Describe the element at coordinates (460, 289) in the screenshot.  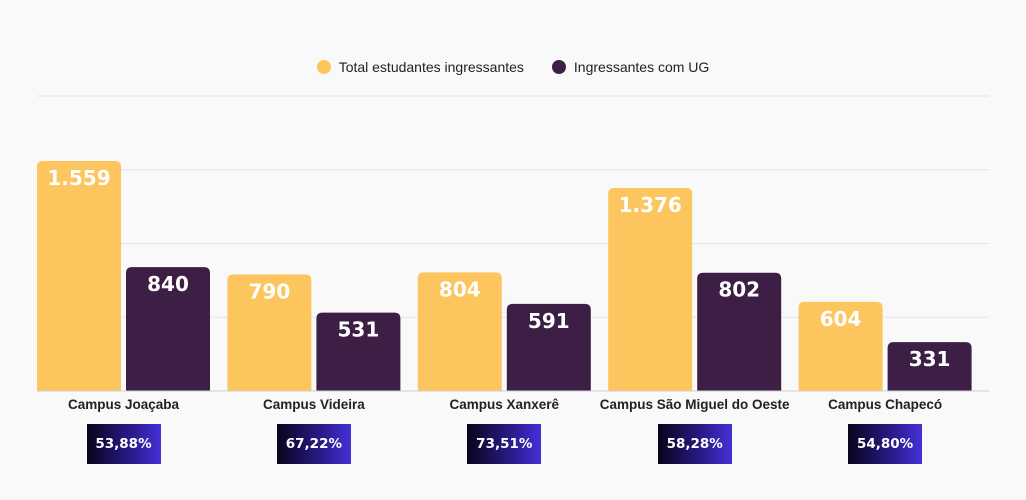
I see `bar-label-total: 804` at that location.